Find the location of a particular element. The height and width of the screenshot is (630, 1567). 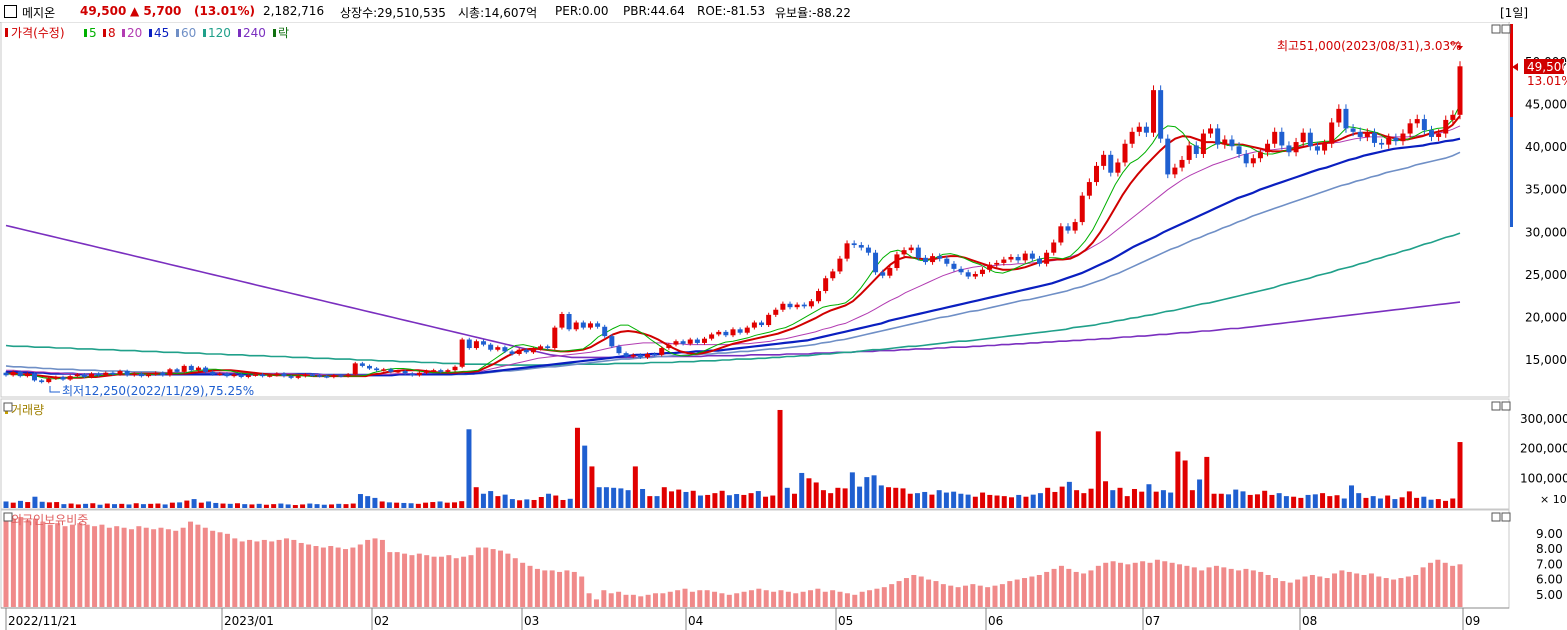

price-change-pct: (13.01%) is located at coordinates (224, 11).